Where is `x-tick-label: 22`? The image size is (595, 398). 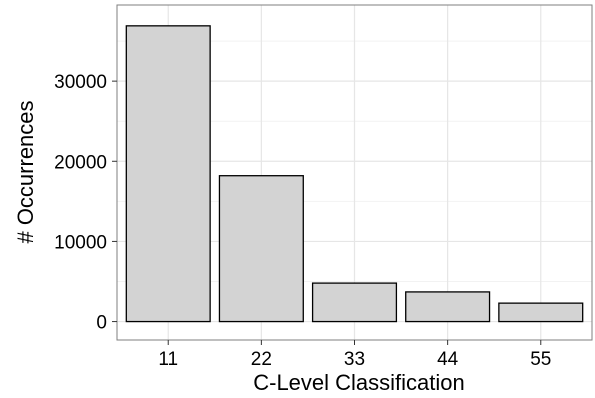 x-tick-label: 22 is located at coordinates (261, 359).